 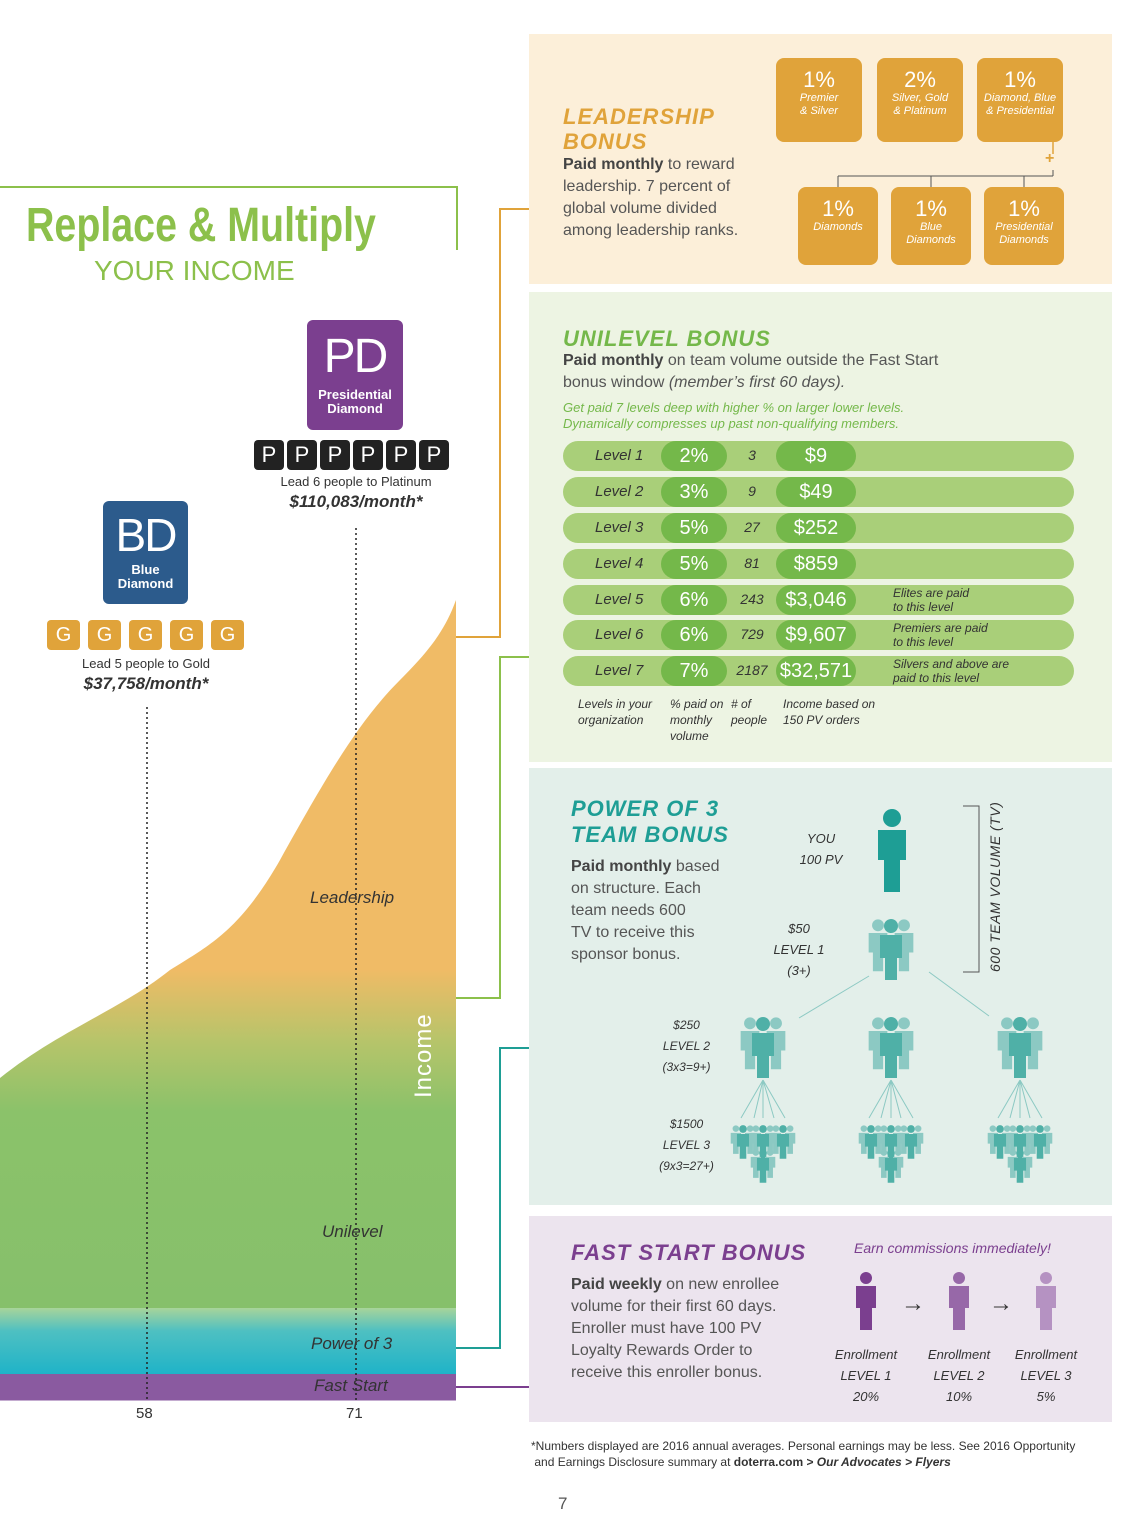 What do you see at coordinates (945, 164) in the screenshot?
I see `leadership-tree-lines` at bounding box center [945, 164].